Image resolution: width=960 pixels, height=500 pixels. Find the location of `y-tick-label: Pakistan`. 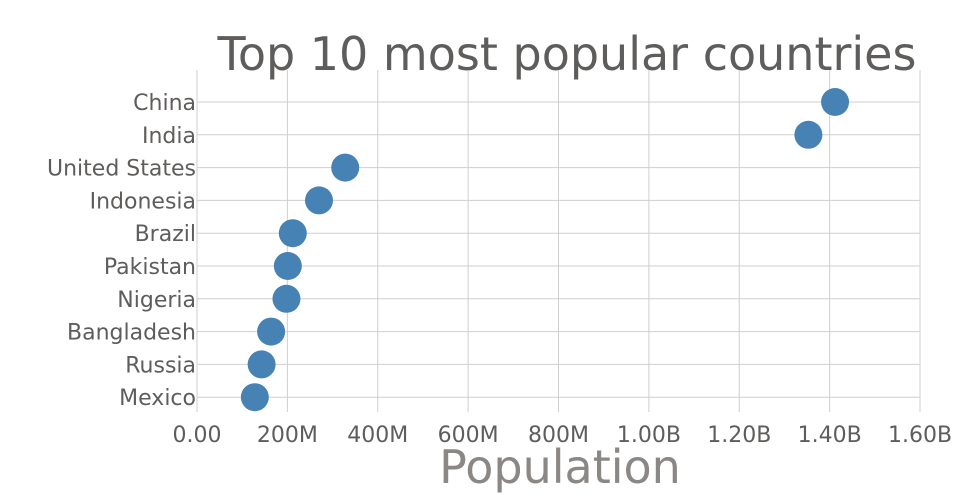

y-tick-label: Pakistan is located at coordinates (150, 267).